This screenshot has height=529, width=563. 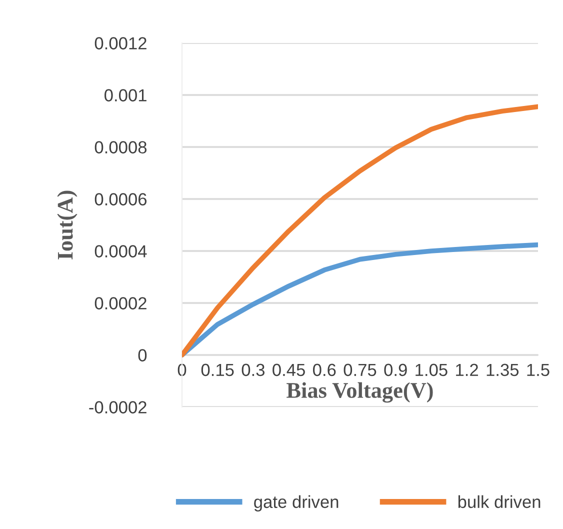 I want to click on x-tick-label: 0.45, so click(x=288, y=370).